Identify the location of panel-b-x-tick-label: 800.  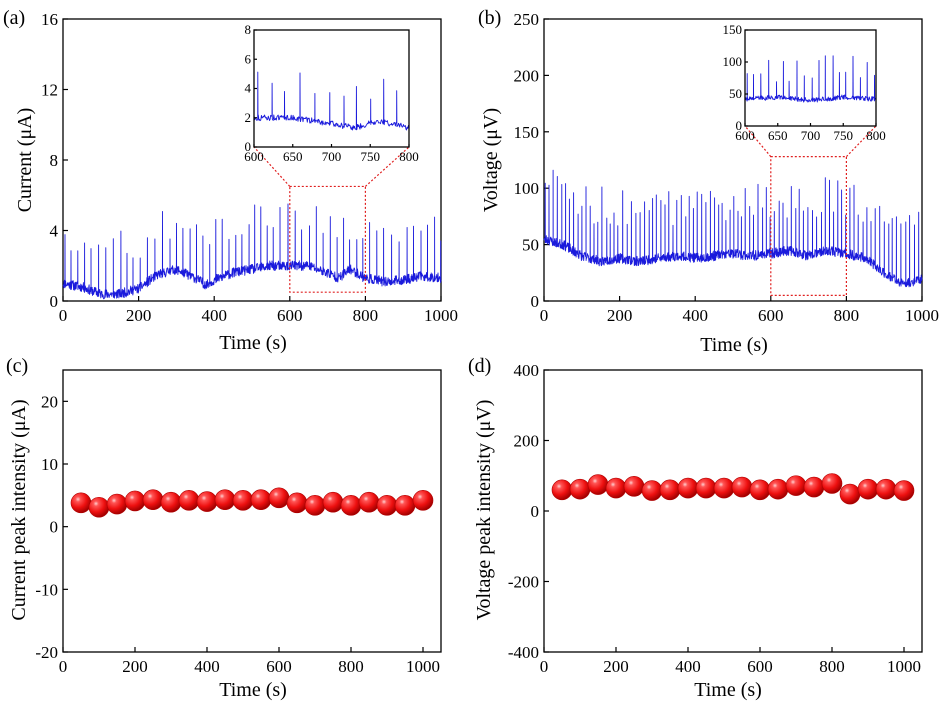
(847, 315).